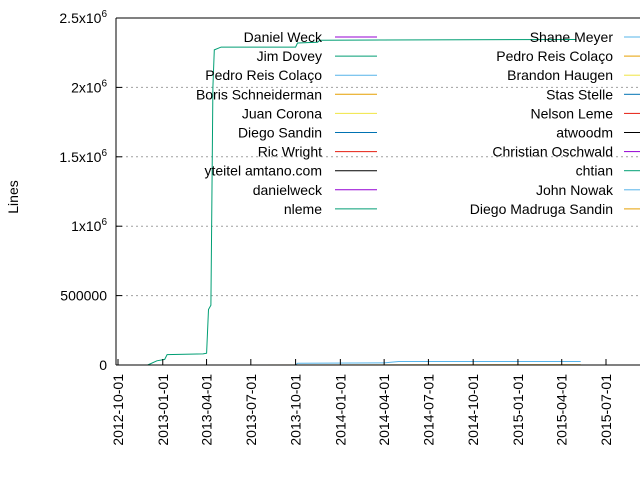 The image size is (640, 480). What do you see at coordinates (103, 365) in the screenshot?
I see `y-tick-label: 0` at bounding box center [103, 365].